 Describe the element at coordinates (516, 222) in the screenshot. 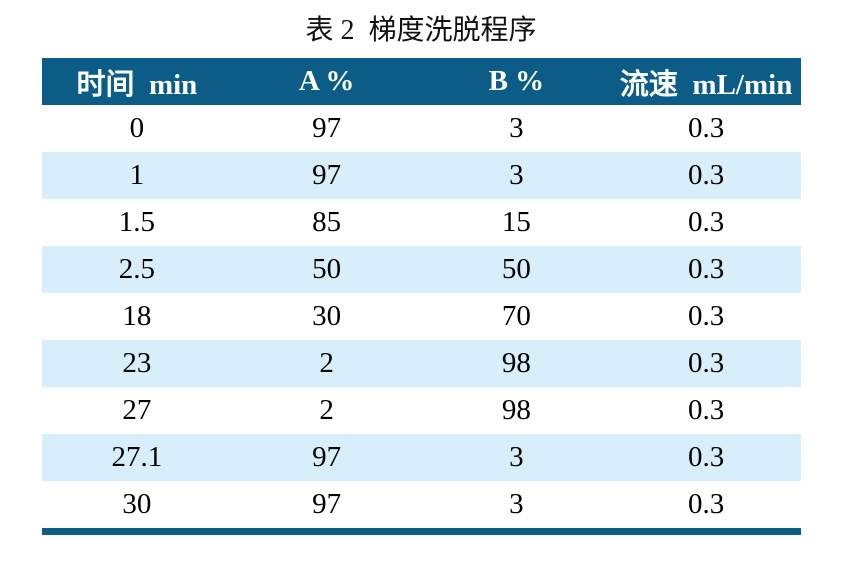

I see `table-cell: 15` at that location.